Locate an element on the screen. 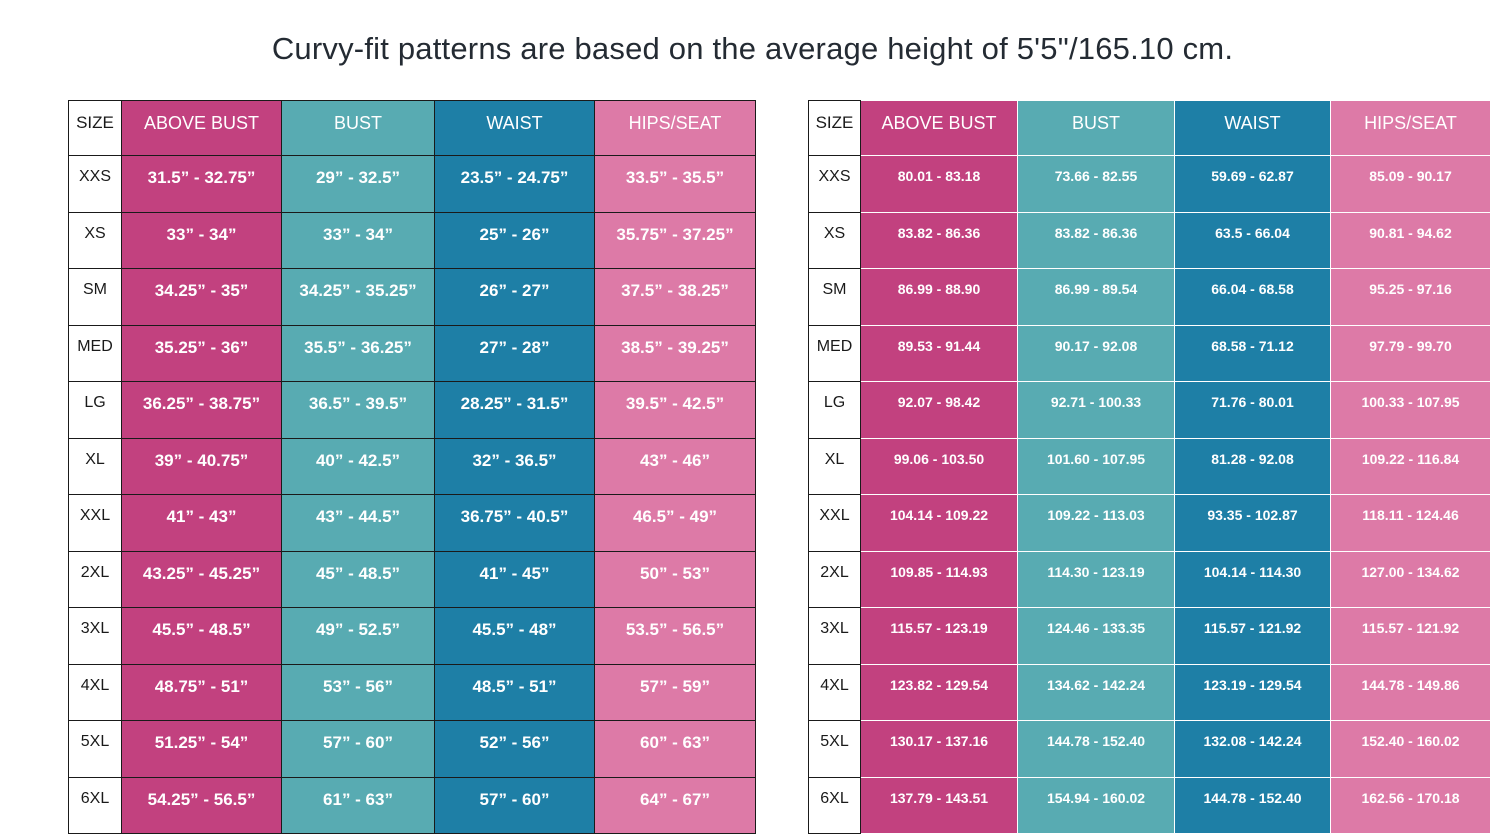 The height and width of the screenshot is (835, 1505). measurement-cell: 50” - 53” is located at coordinates (675, 579).